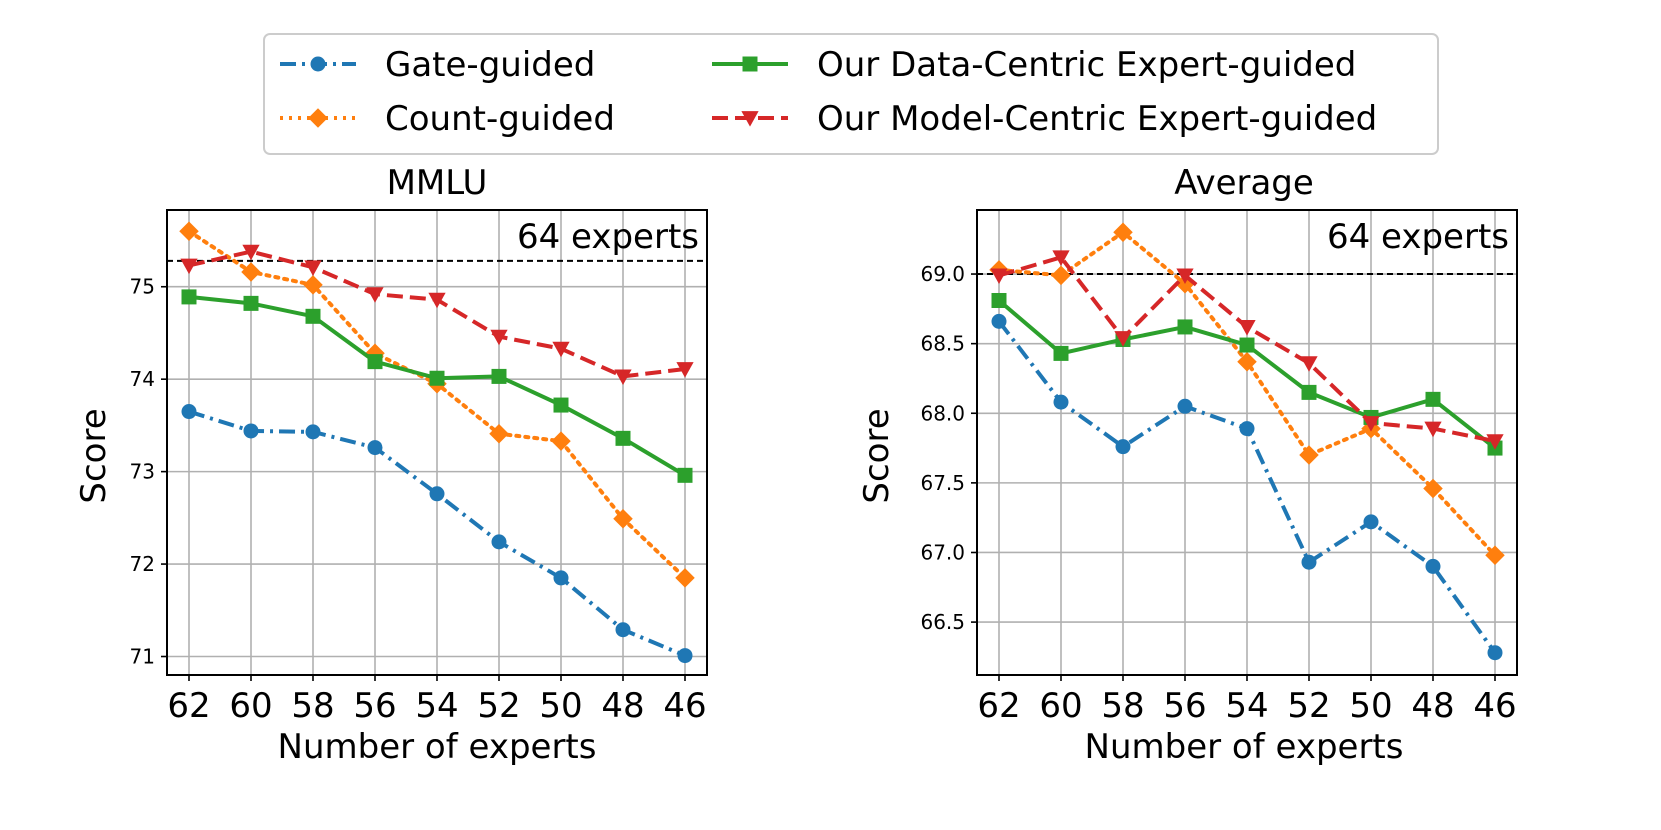  I want to click on legend-entry: Count-guided, so click(447, 119).